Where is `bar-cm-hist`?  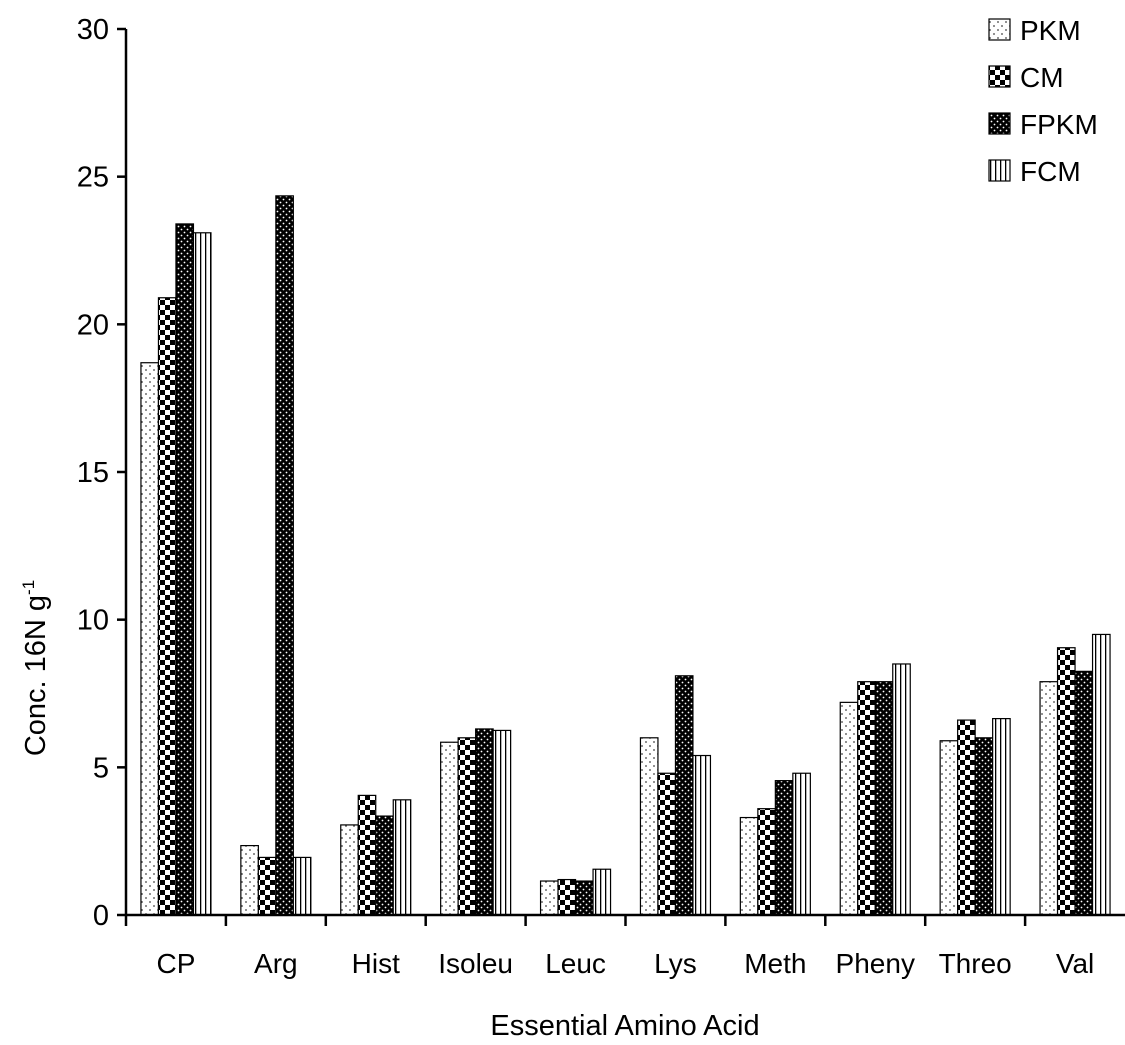
bar-cm-hist is located at coordinates (367, 855).